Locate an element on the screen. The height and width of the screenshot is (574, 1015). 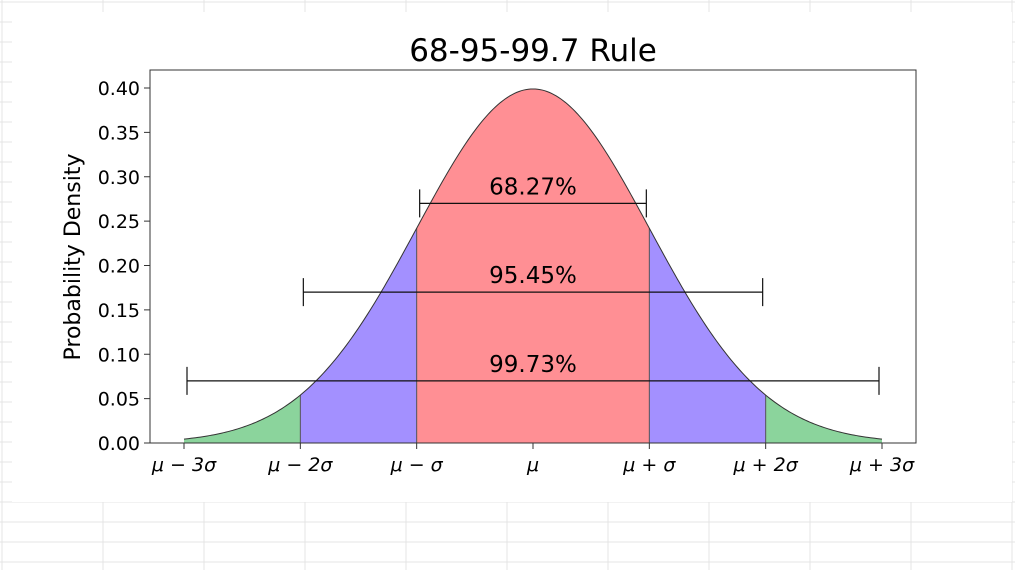
y-tick-label: 0.30 is located at coordinates (119, 178).